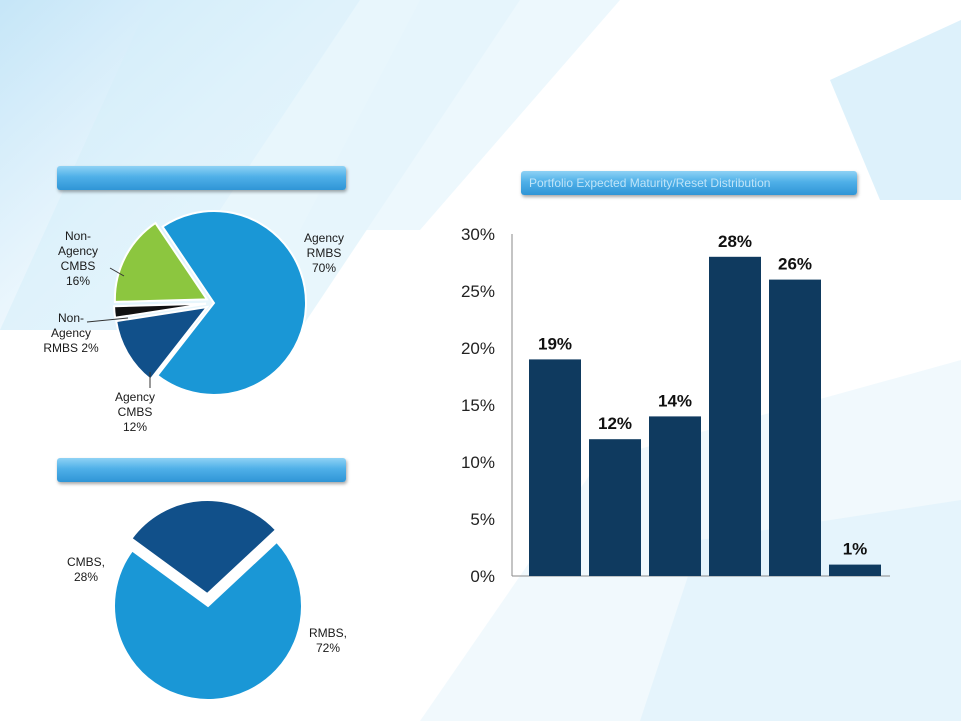  Describe the element at coordinates (855, 549) in the screenshot. I see `bar-chart-data-label: 1%` at that location.